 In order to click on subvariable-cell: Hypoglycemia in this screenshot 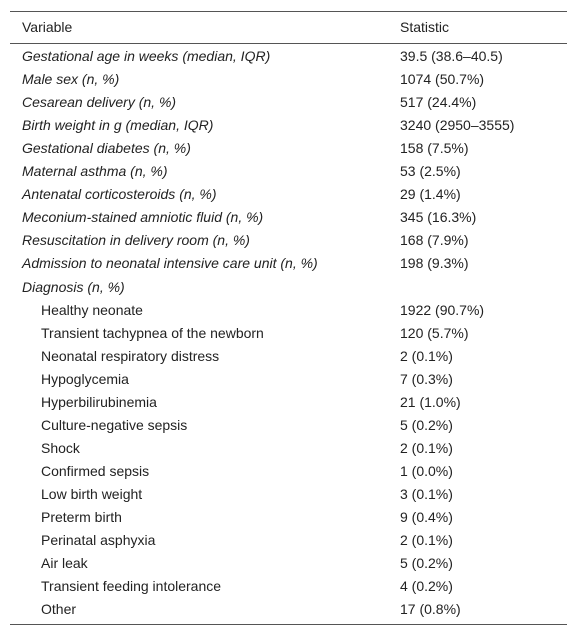, I will do `click(85, 378)`.